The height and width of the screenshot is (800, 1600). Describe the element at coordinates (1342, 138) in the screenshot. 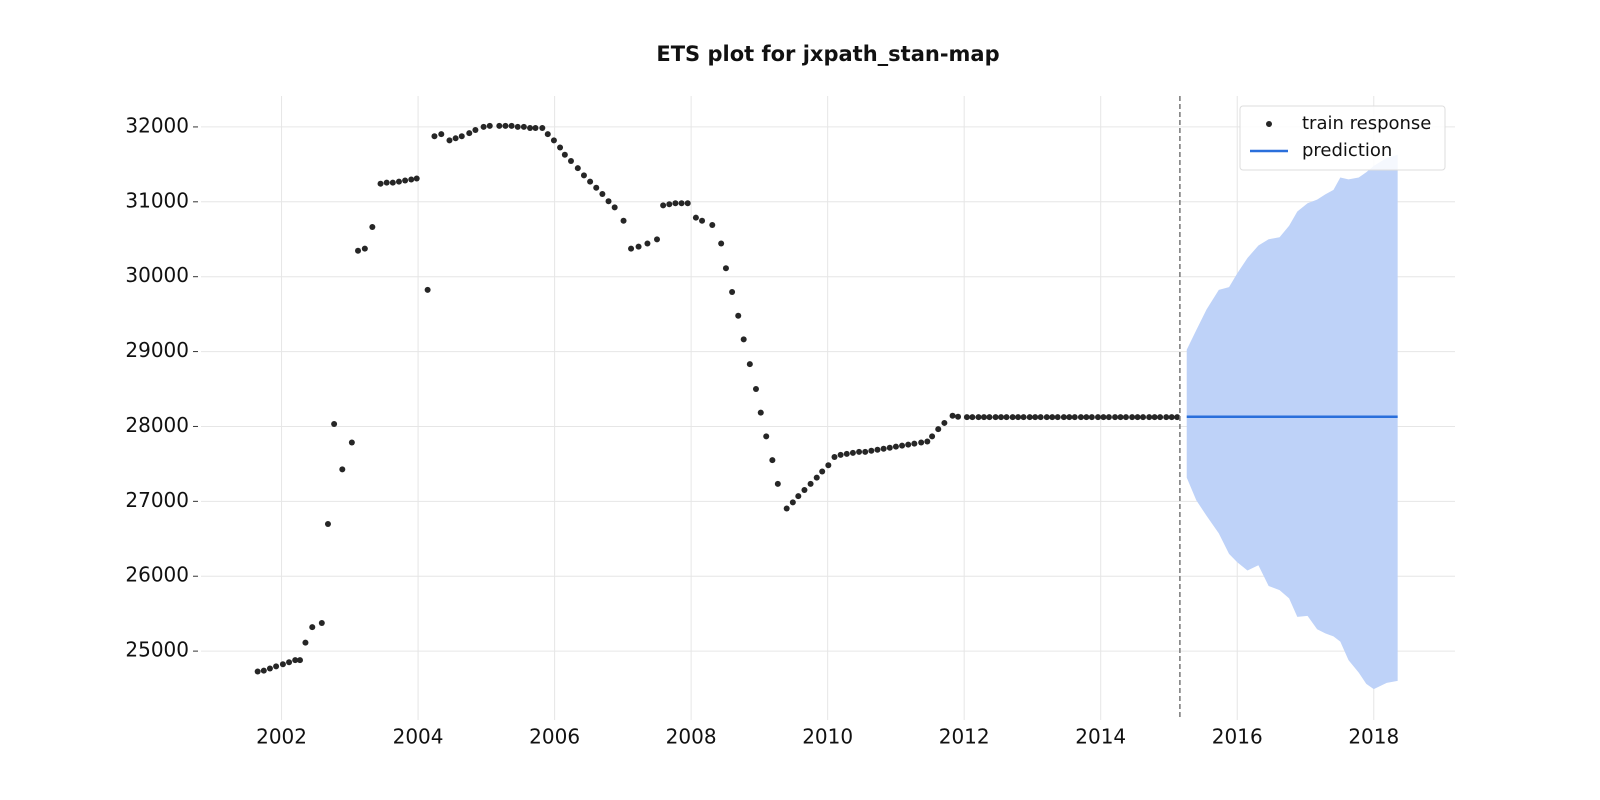

I see `legend-box` at that location.